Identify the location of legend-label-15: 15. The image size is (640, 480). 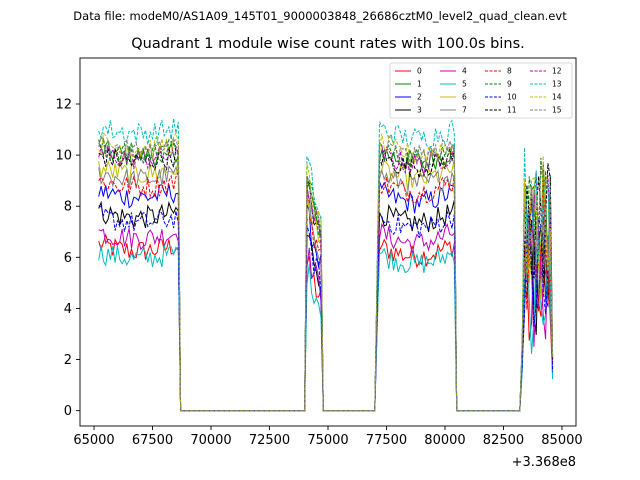
(557, 110).